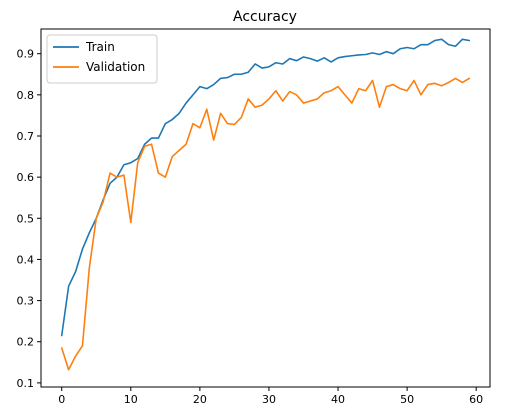 This screenshot has height=411, width=530. Describe the element at coordinates (26, 383) in the screenshot. I see `y-tick-label: 0.1` at that location.